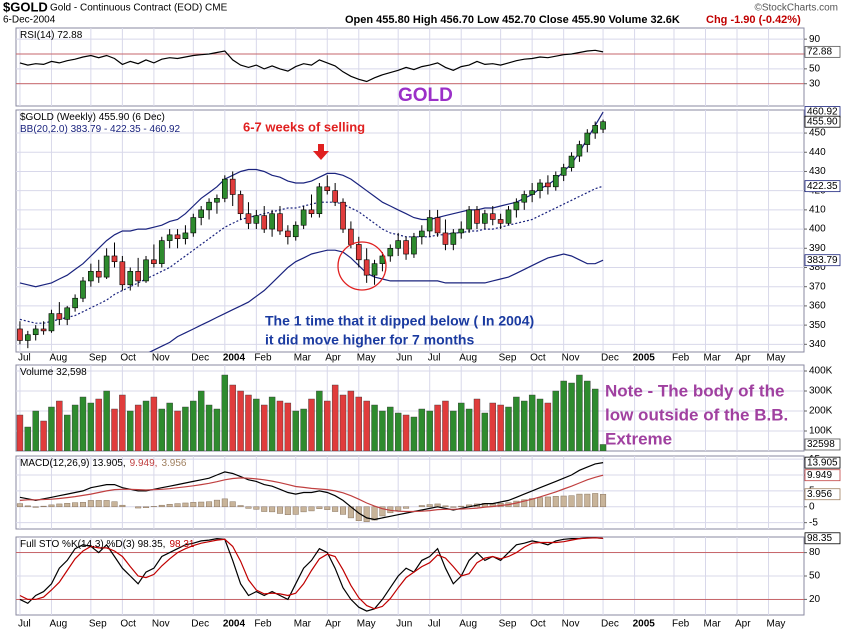  I want to click on legend-part: 98.31, so click(181, 544).